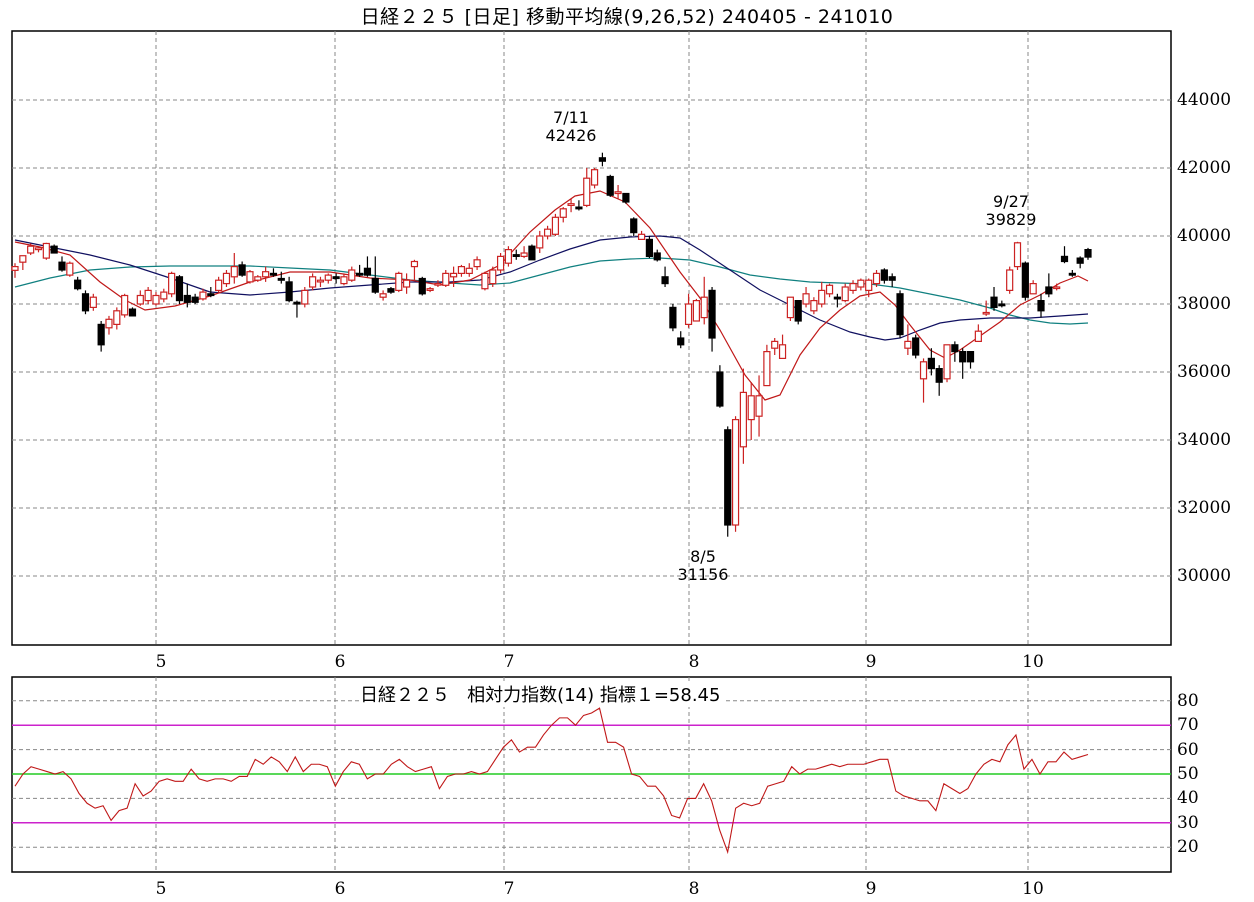  I want to click on high-annotation: 7/11 42426, so click(571, 127).